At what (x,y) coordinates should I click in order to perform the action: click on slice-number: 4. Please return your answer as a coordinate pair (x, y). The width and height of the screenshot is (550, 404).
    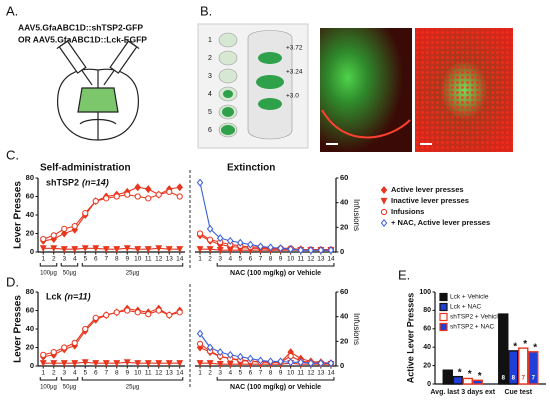
    Looking at the image, I should click on (210, 94).